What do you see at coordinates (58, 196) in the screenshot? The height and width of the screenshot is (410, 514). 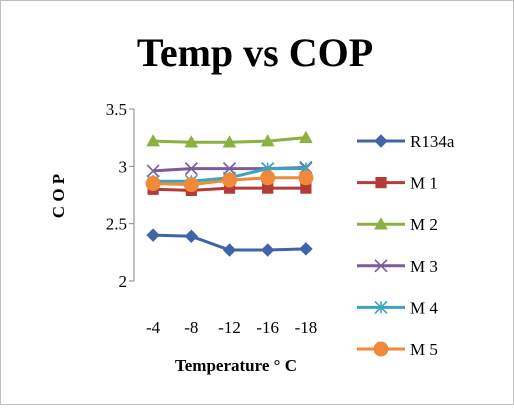 I see `y-axis-label: C O P` at bounding box center [58, 196].